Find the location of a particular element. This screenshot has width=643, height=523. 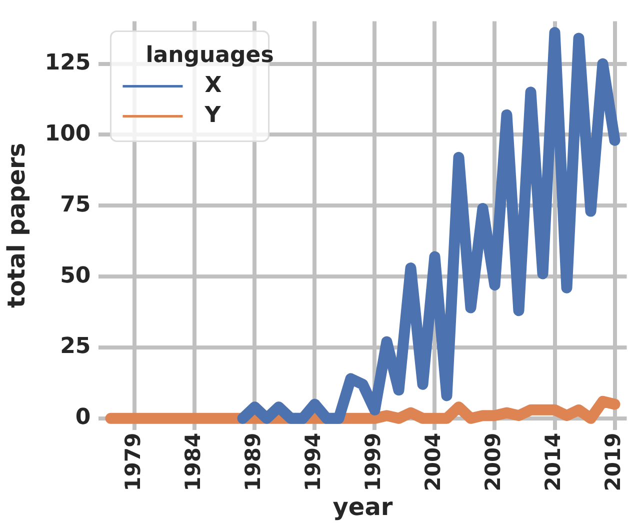

y-tick-label: 75 is located at coordinates (75, 205).